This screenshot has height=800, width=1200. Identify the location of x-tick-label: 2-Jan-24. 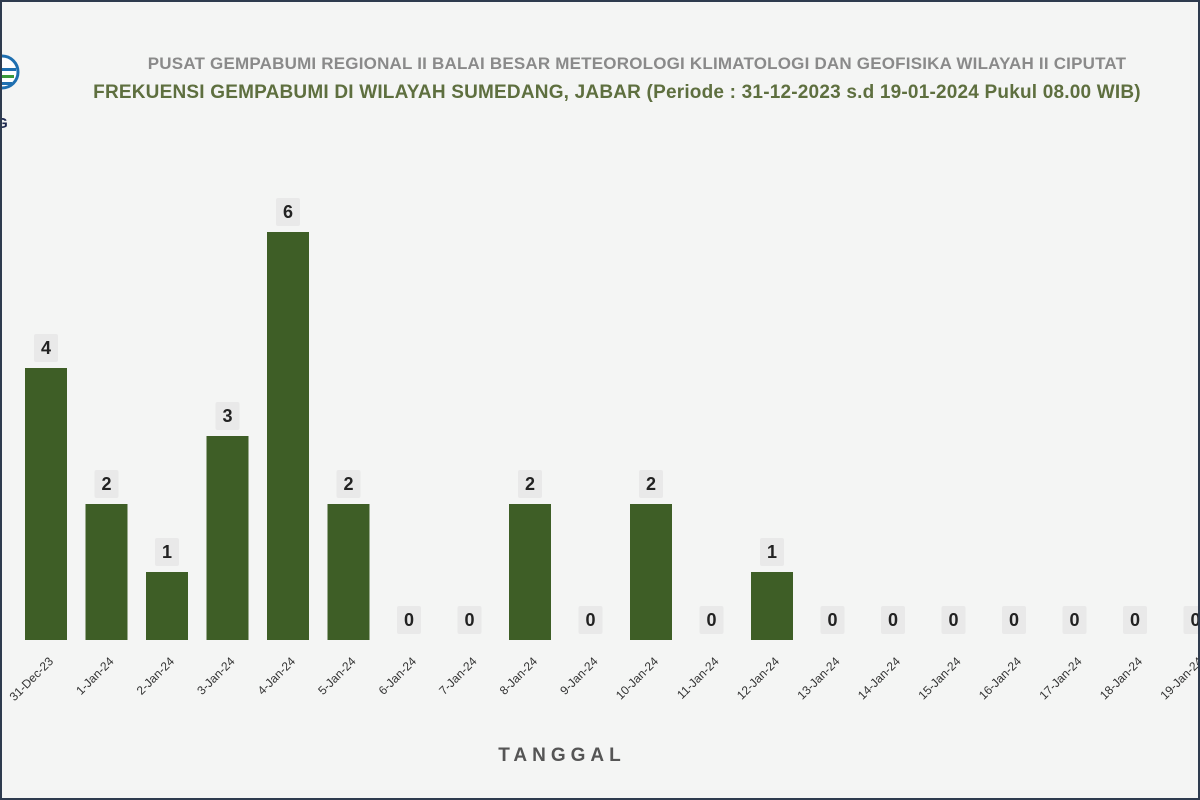
(156, 676).